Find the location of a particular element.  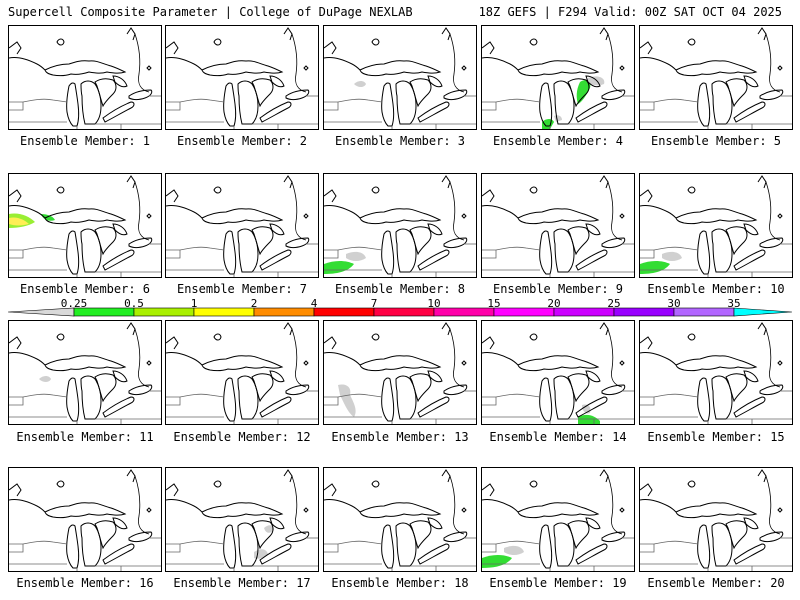

member-caption-7: Ensemble Member: 7 is located at coordinates (242, 289).